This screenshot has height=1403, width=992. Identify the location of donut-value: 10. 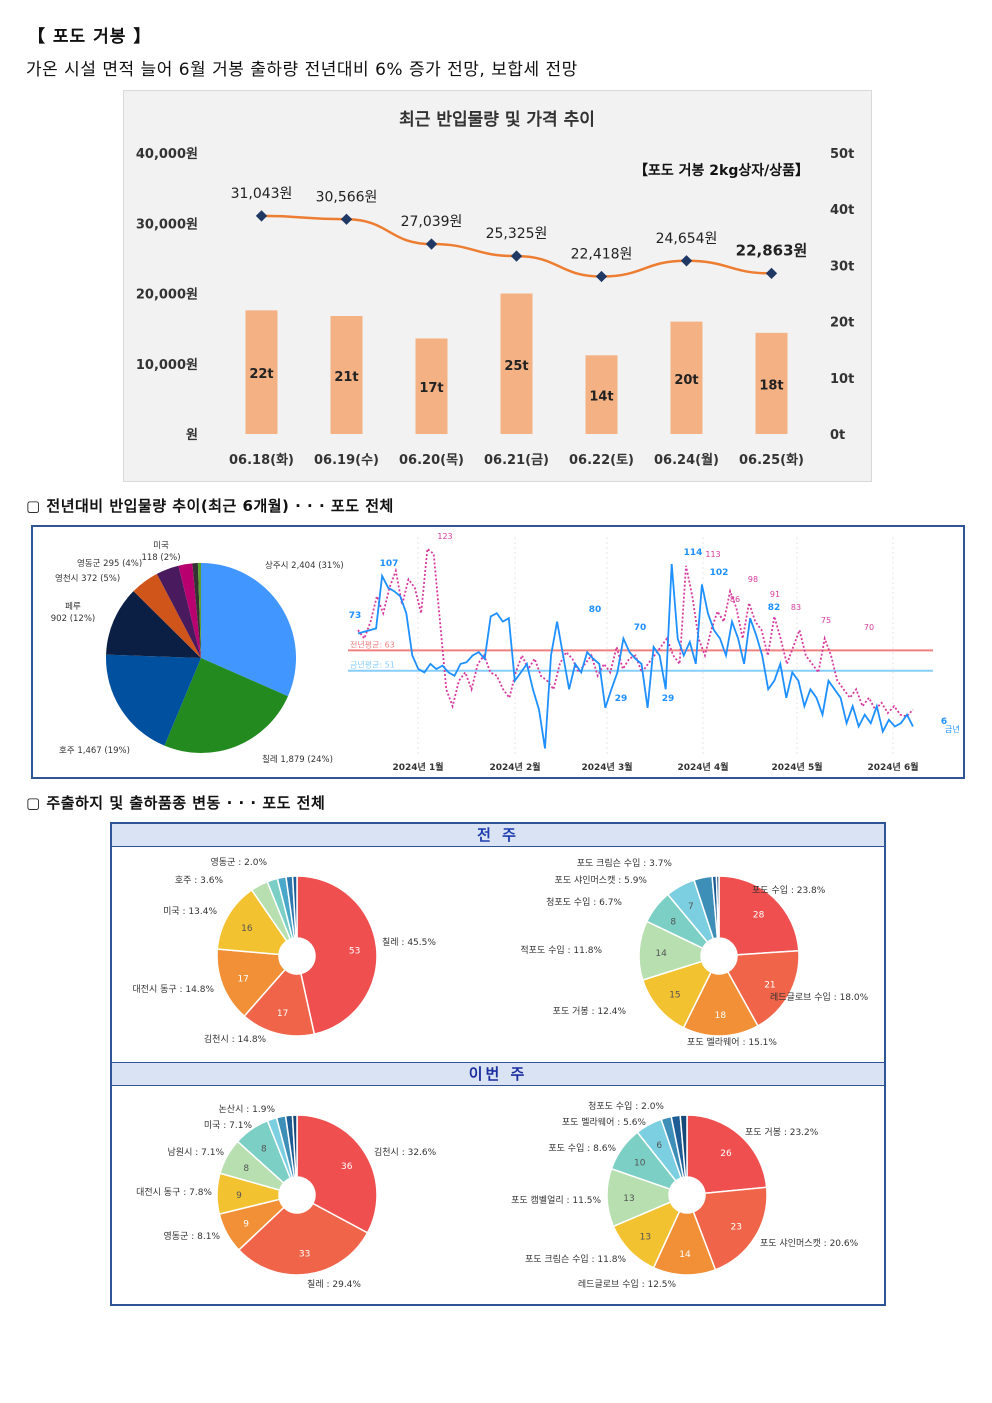
(640, 1163).